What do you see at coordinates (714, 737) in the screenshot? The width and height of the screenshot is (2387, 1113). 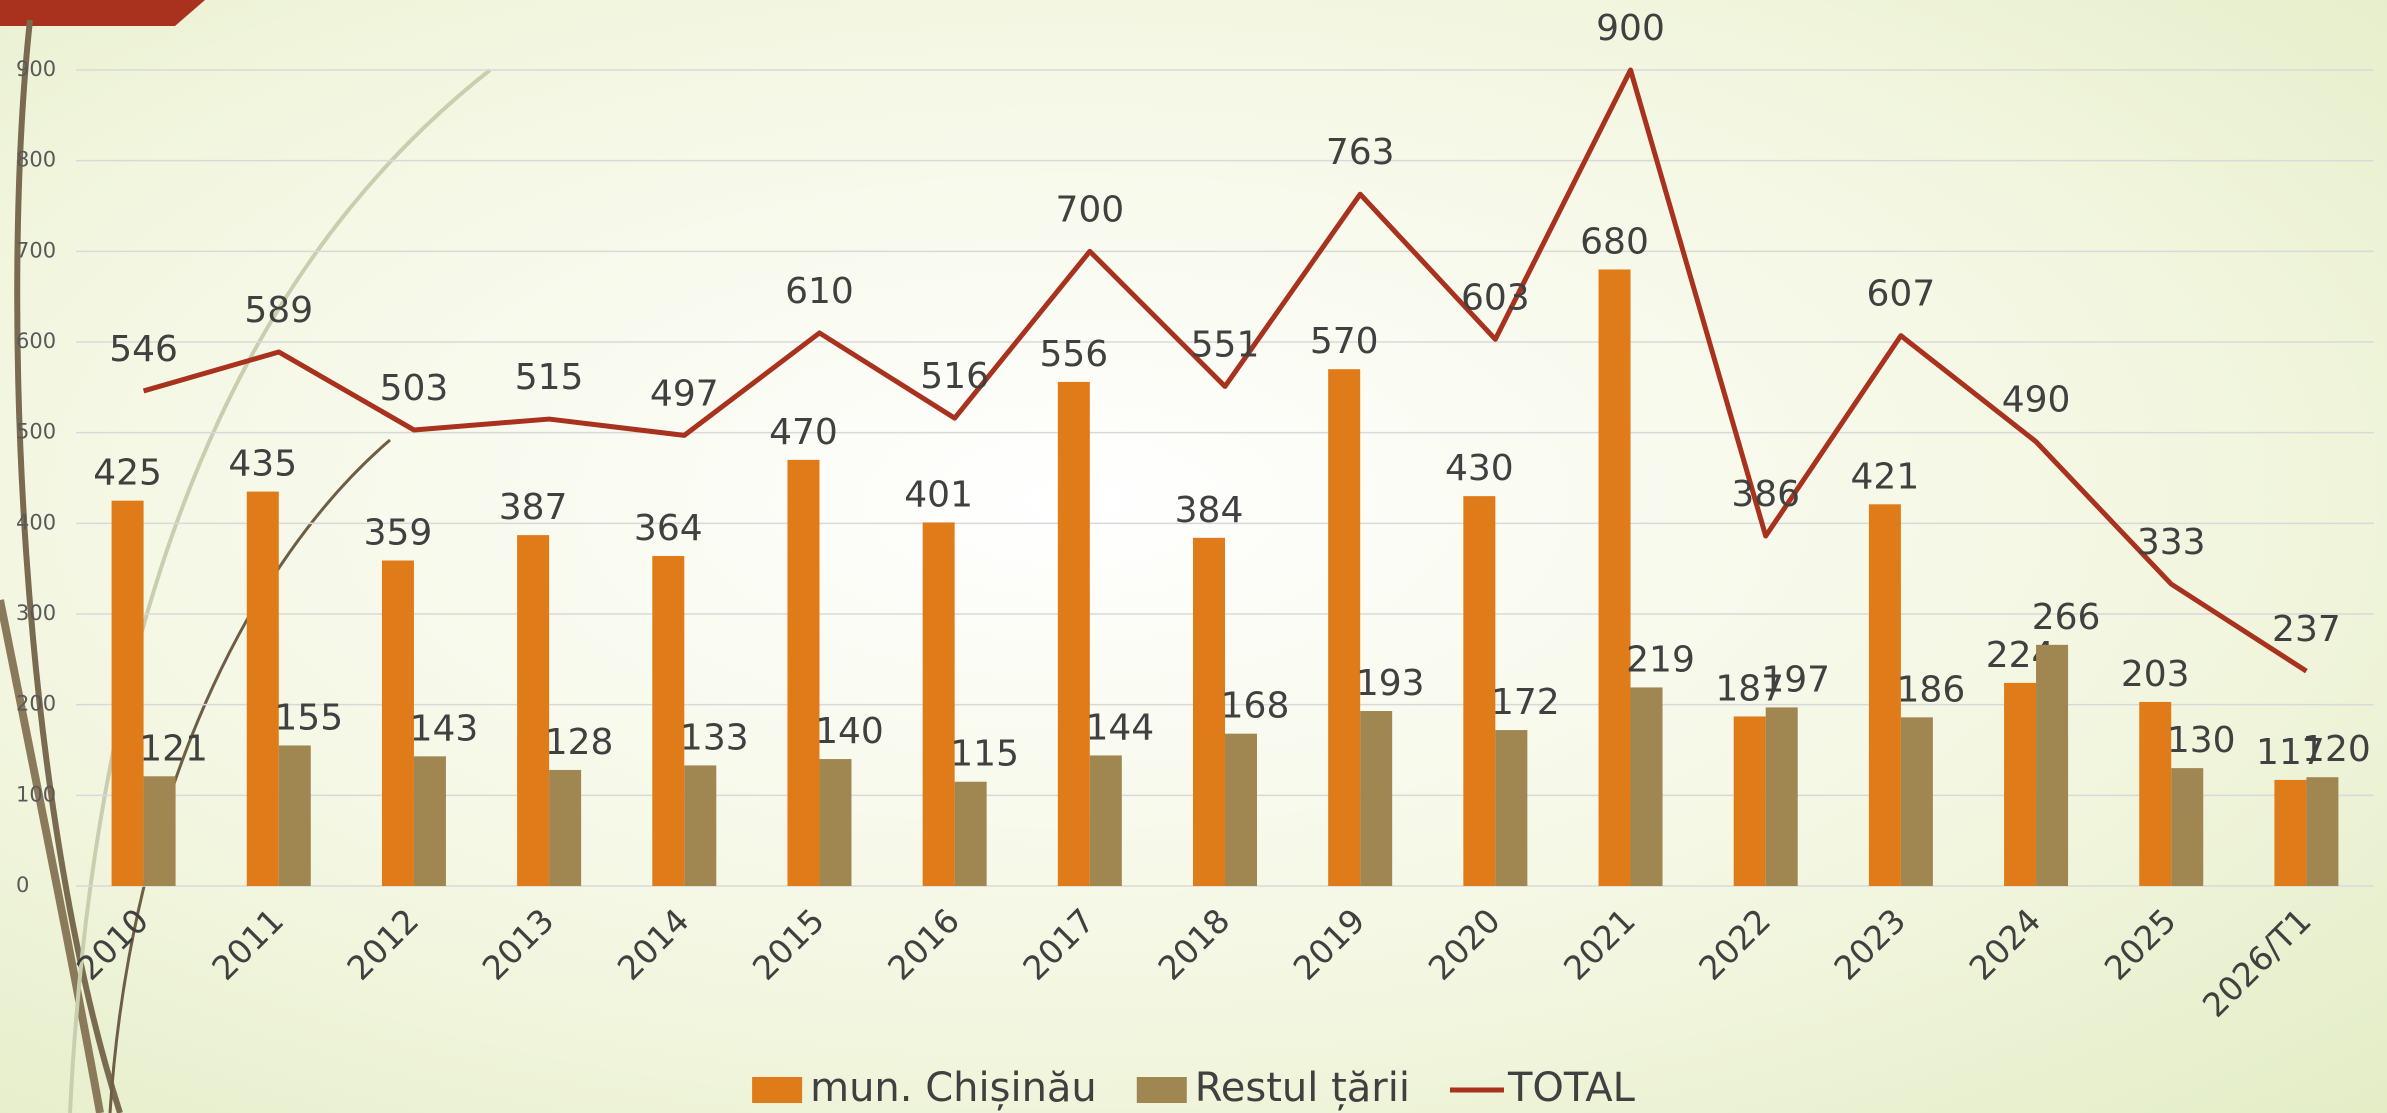 I see `data-label: 133` at bounding box center [714, 737].